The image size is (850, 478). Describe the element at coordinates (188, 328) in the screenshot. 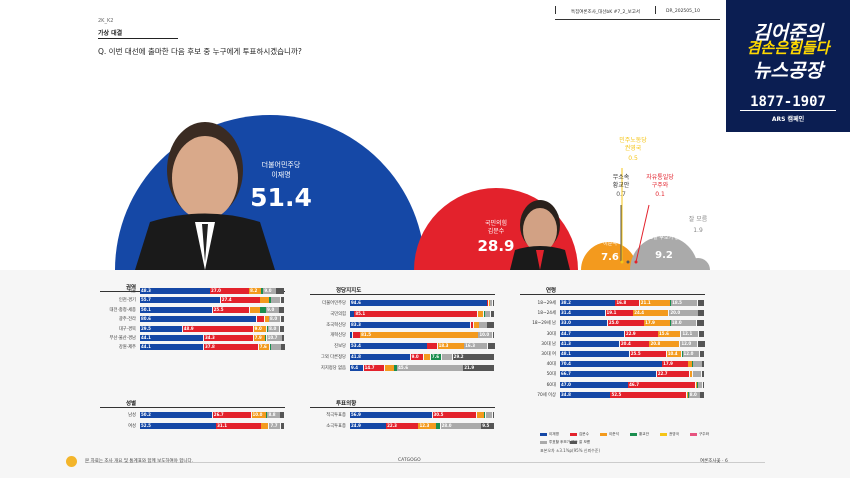

I see `segment-value: 48.9` at that location.